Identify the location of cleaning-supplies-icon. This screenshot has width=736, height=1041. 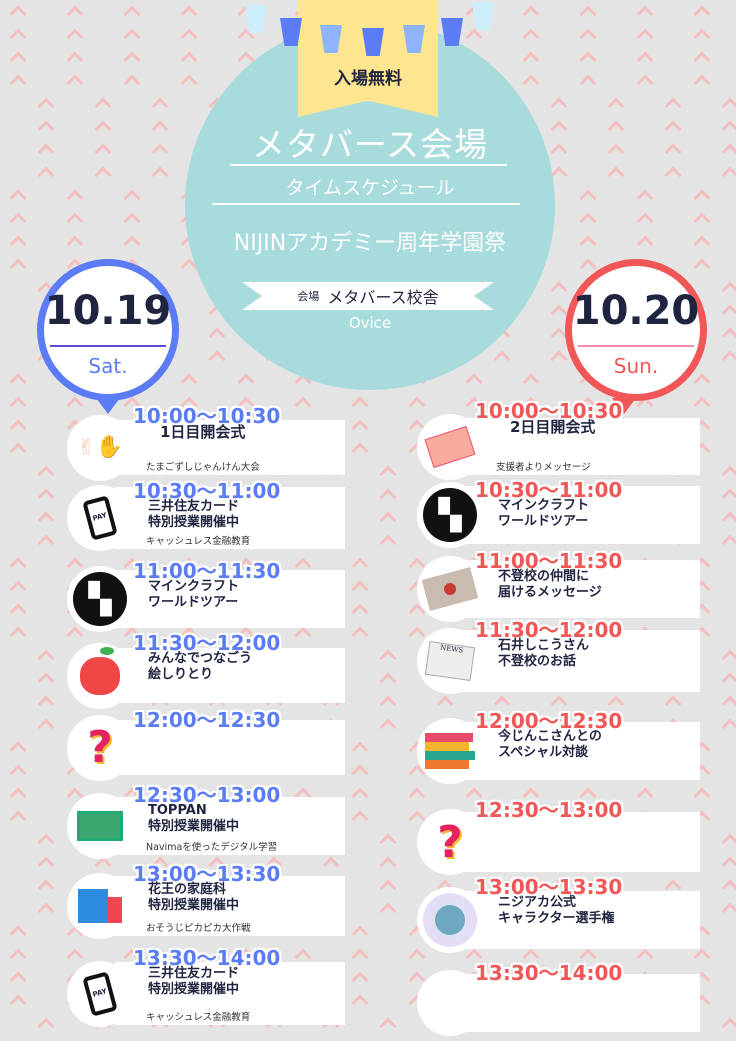
(100, 906).